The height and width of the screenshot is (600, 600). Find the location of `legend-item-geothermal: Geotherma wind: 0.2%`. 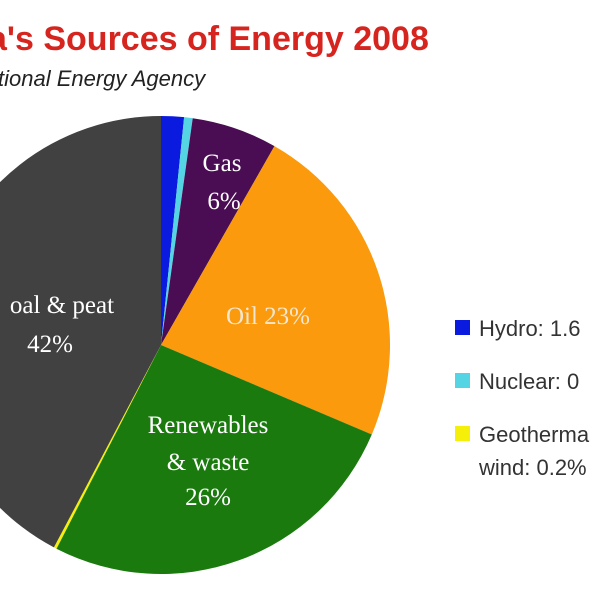

legend-item-geothermal: Geotherma wind: 0.2% is located at coordinates (527, 451).